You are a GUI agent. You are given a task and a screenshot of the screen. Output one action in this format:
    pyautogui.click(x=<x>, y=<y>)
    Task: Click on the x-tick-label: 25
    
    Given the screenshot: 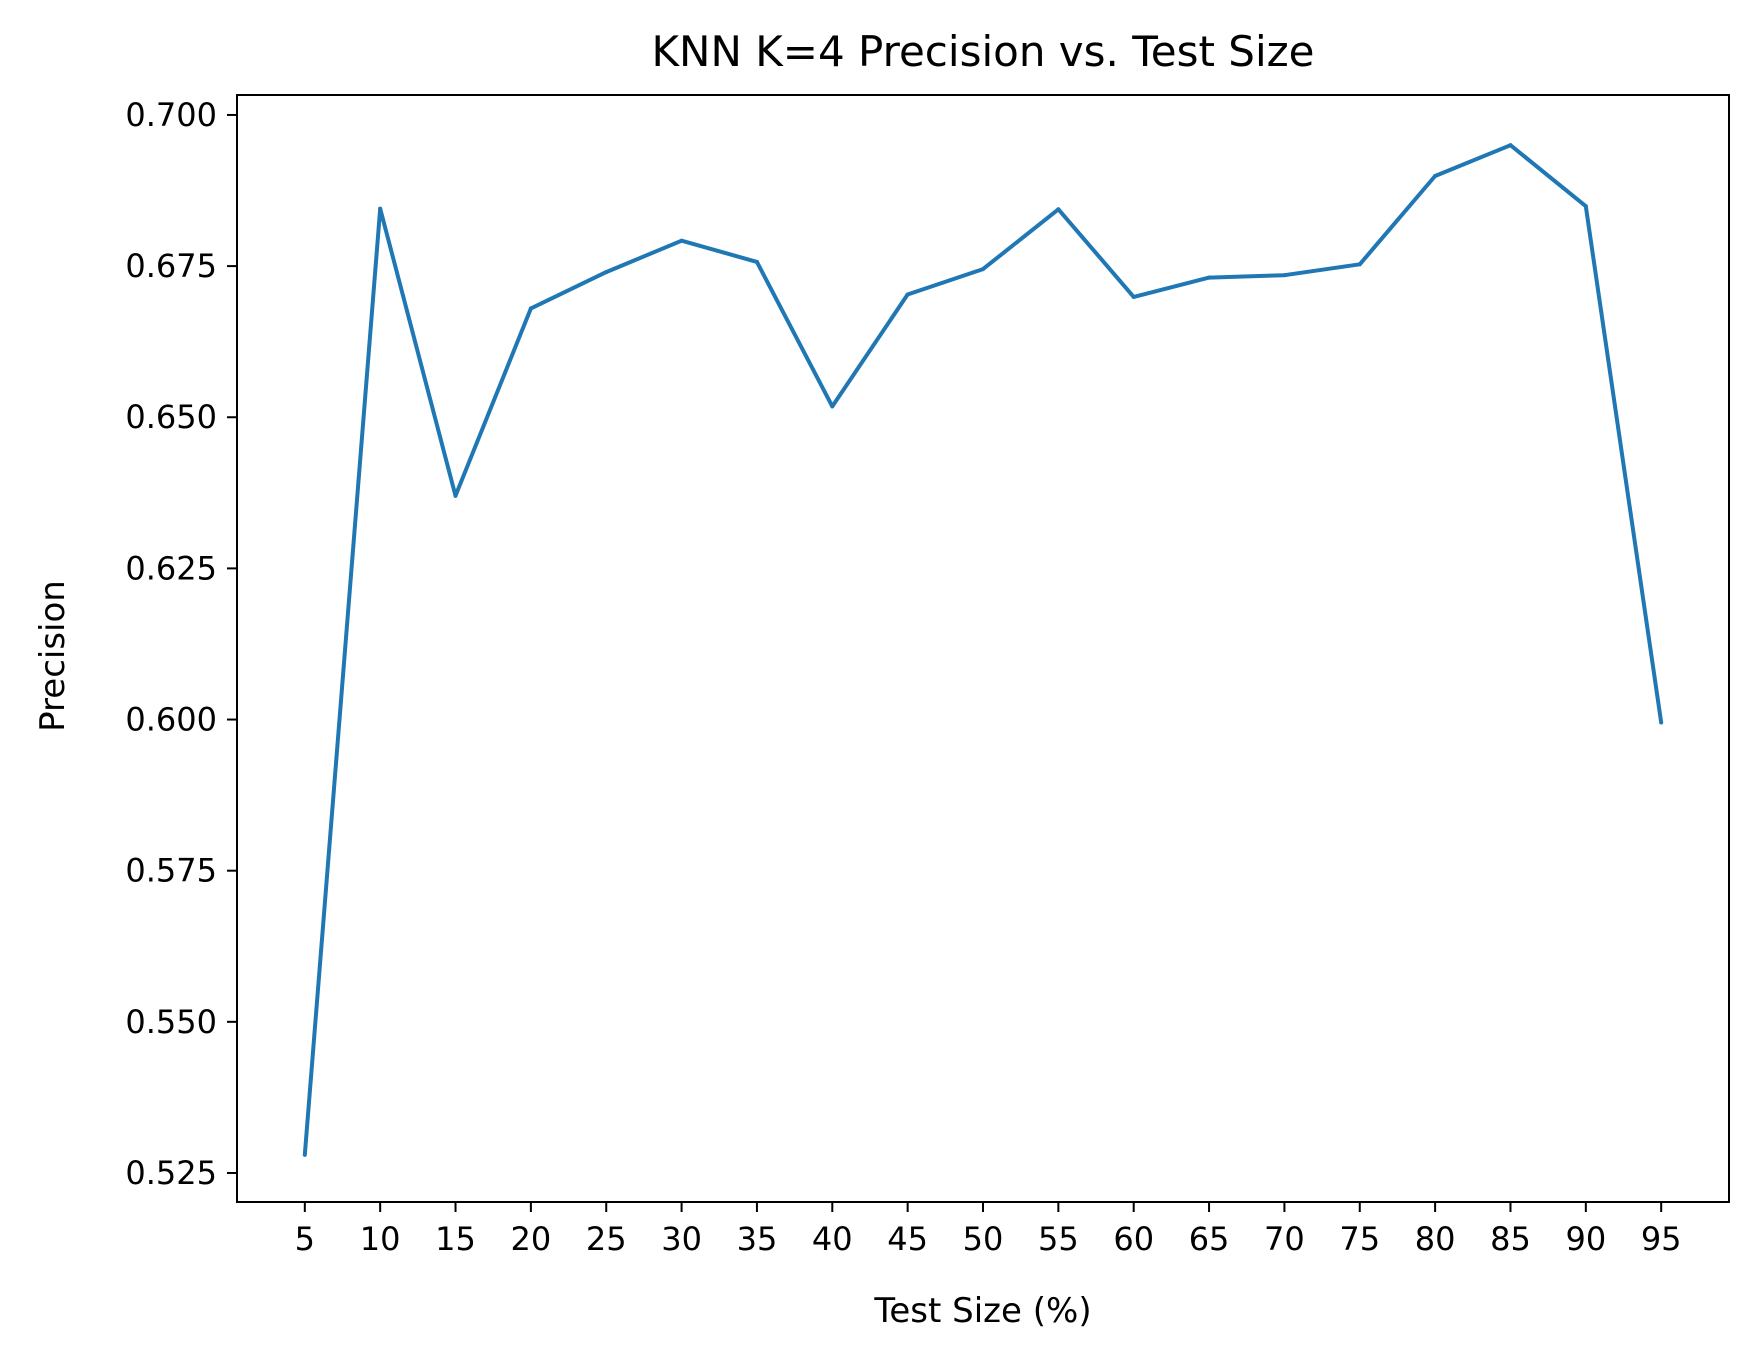 What is the action you would take?
    pyautogui.click(x=606, y=1239)
    